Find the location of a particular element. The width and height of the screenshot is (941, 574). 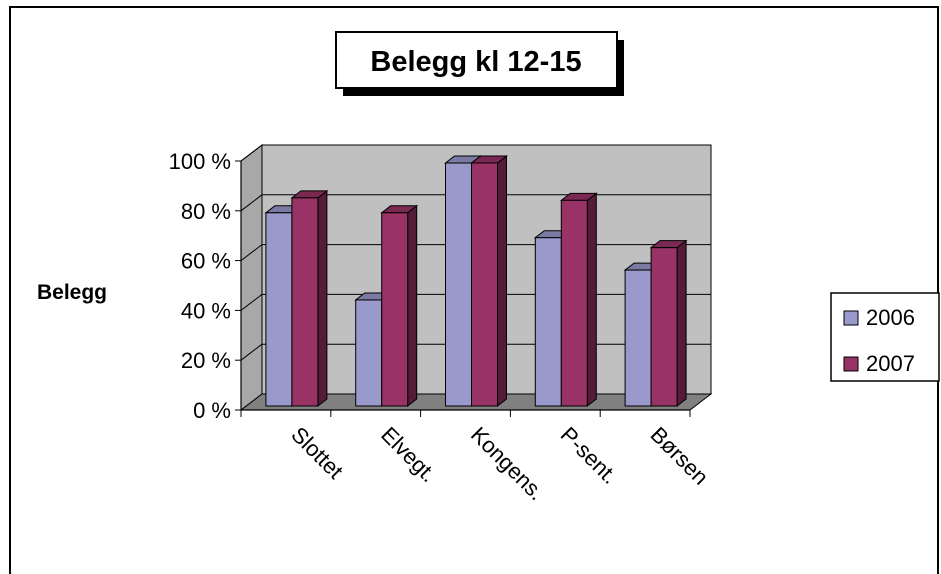

bar-2007-P-sent. is located at coordinates (578, 300).